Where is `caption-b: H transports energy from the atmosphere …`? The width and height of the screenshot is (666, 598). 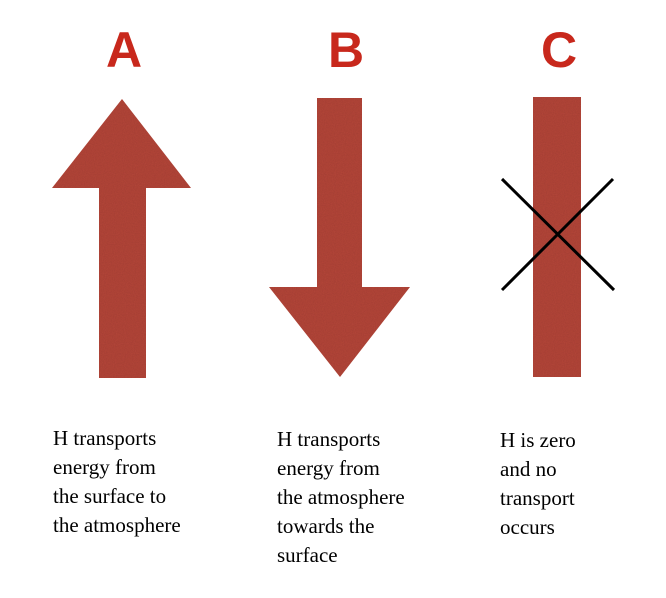
caption-b: H transports energy from the atmosphere … is located at coordinates (341, 497).